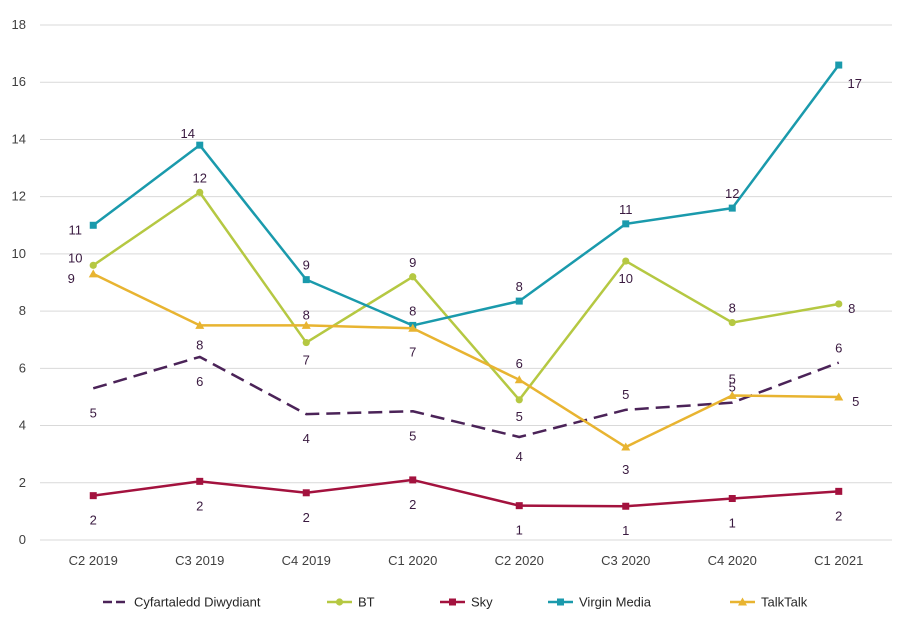  Describe the element at coordinates (22, 367) in the screenshot. I see `y-tick-label: 6` at that location.